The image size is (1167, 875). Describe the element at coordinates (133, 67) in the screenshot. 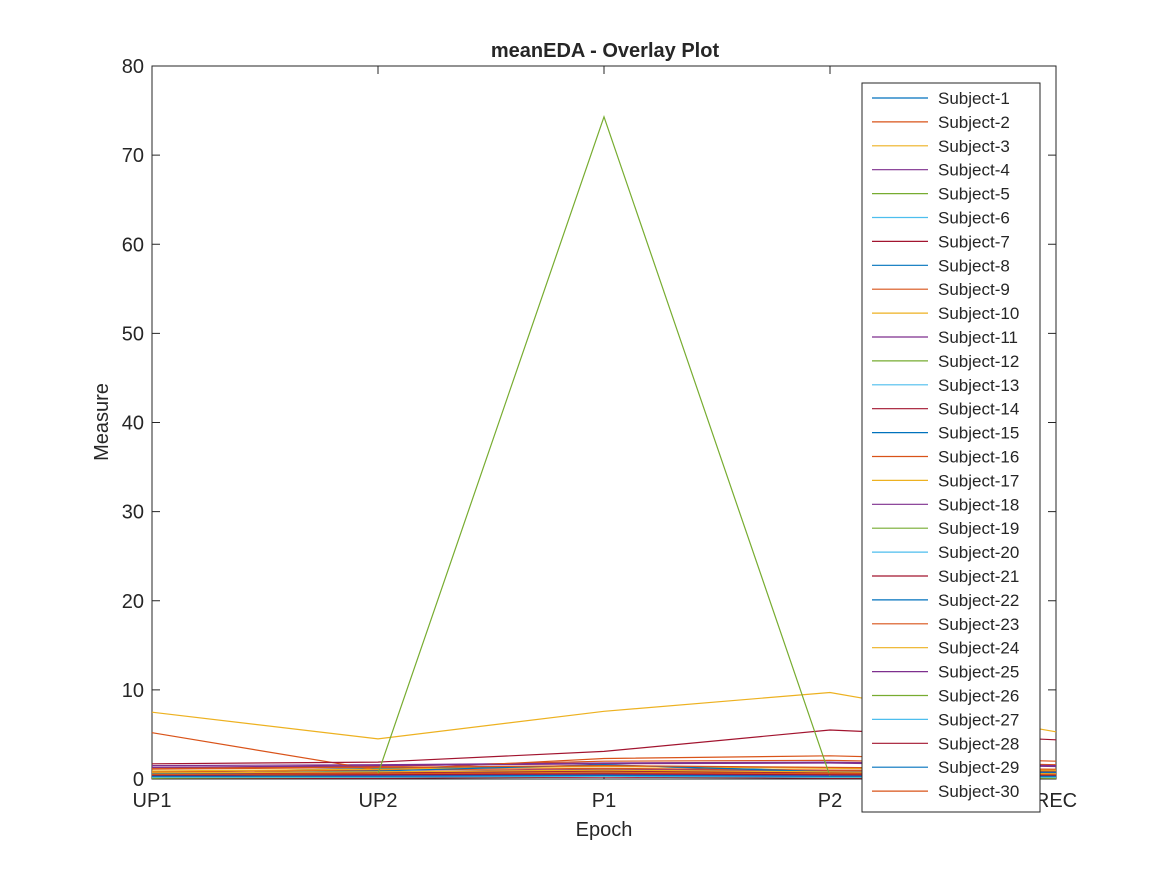

I see `y-tick-label: 80` at that location.